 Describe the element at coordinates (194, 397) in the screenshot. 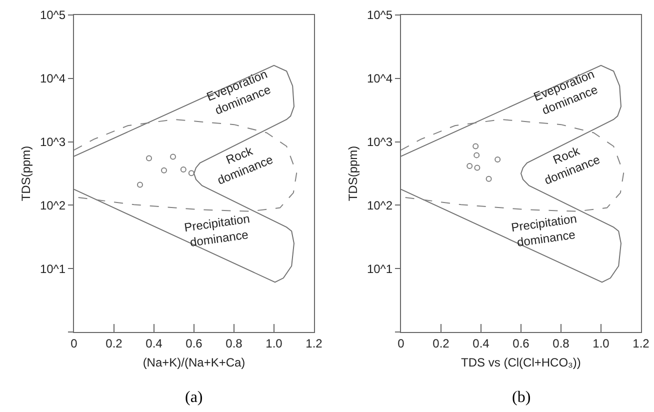

I see `text: (a)` at that location.